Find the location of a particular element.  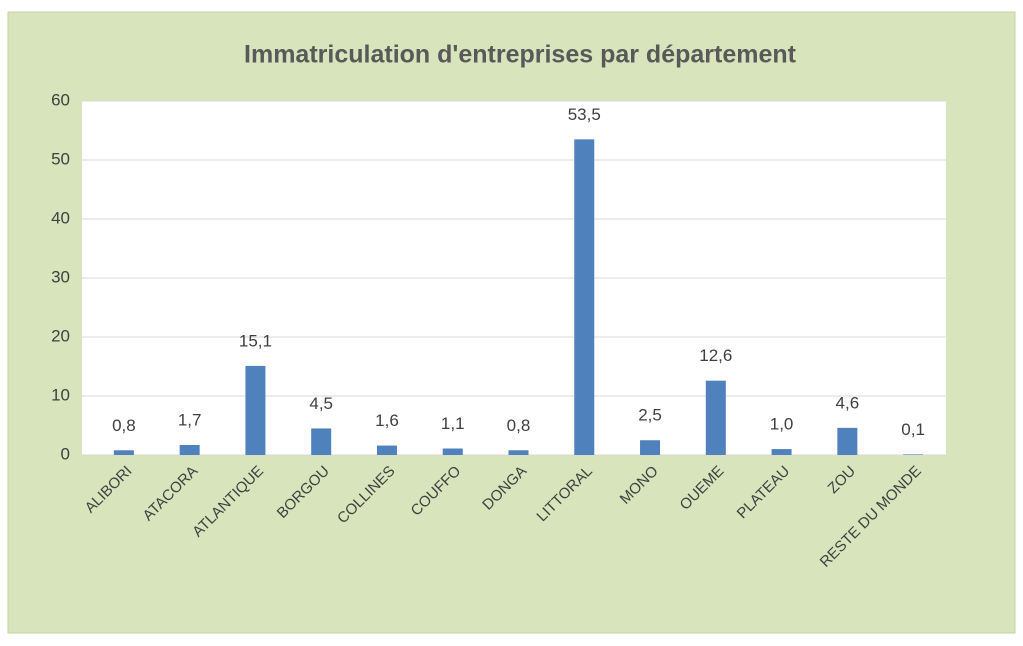

data-label: 4,6 is located at coordinates (848, 402).